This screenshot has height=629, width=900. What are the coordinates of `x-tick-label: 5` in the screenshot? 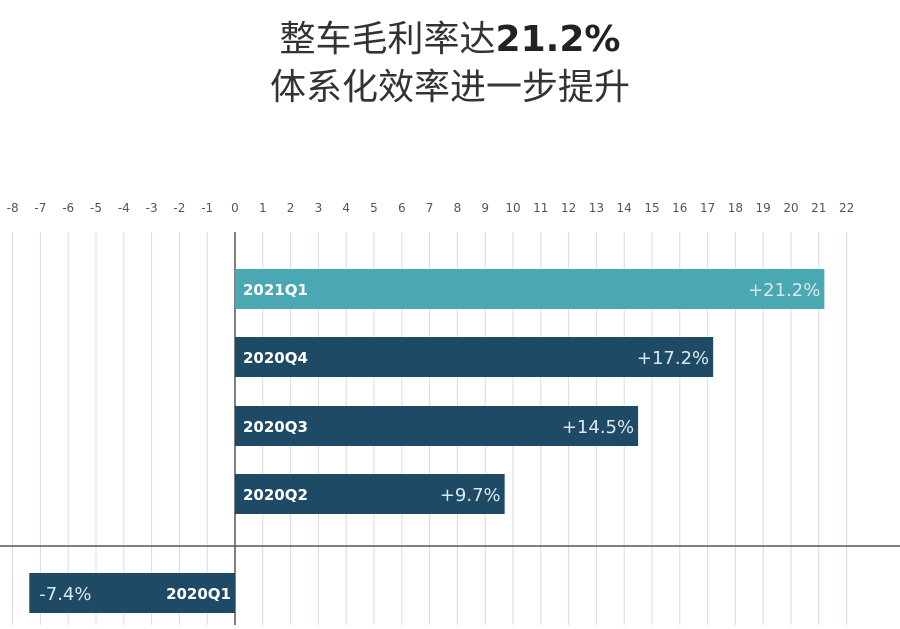 It's located at (374, 208).